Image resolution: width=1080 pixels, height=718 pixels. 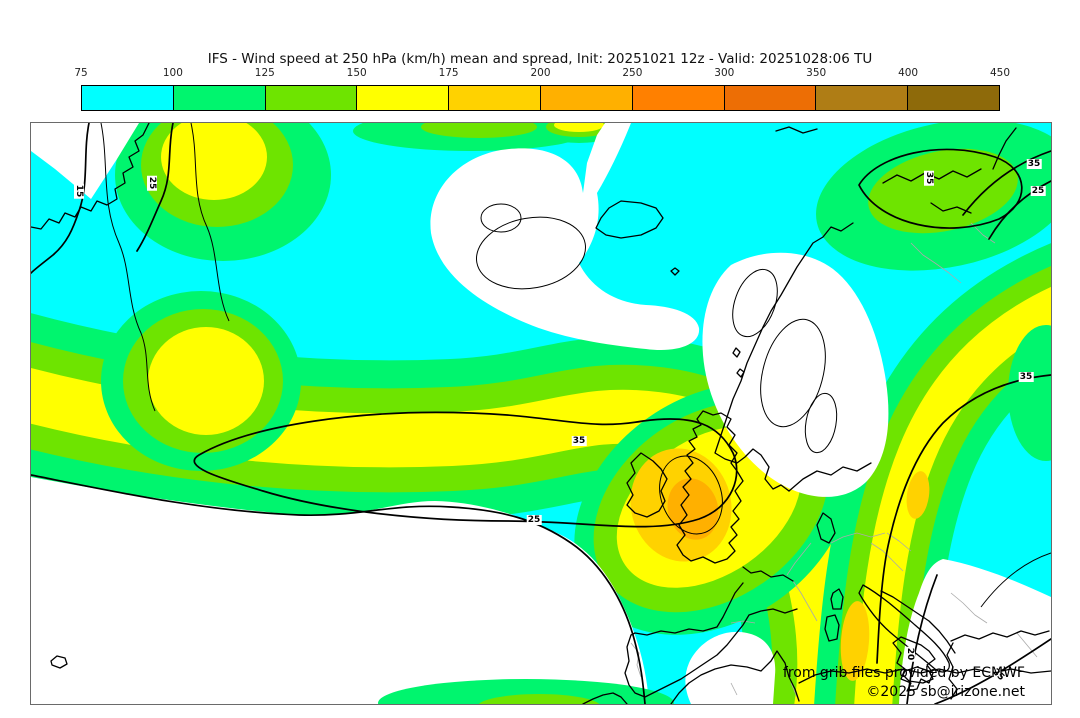 I want to click on colorbar-tick-200: 200, so click(x=540, y=73).